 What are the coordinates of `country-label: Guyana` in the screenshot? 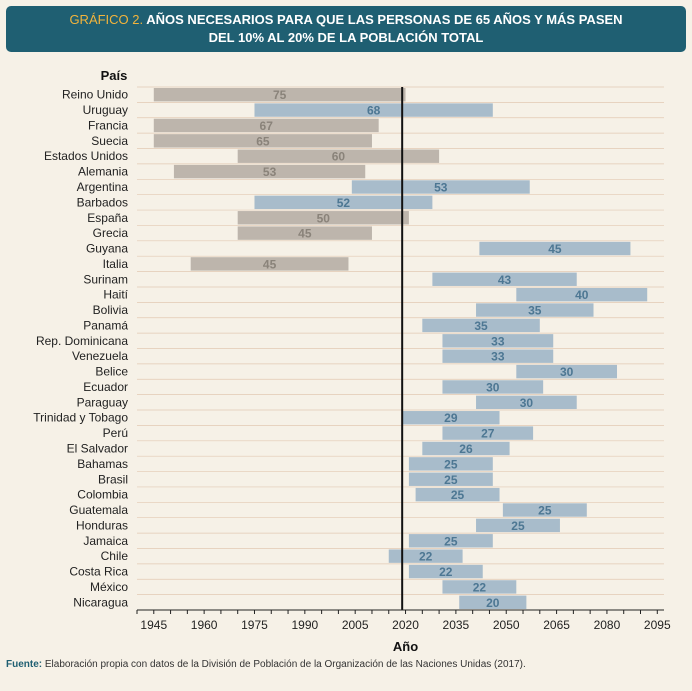 It's located at (107, 249).